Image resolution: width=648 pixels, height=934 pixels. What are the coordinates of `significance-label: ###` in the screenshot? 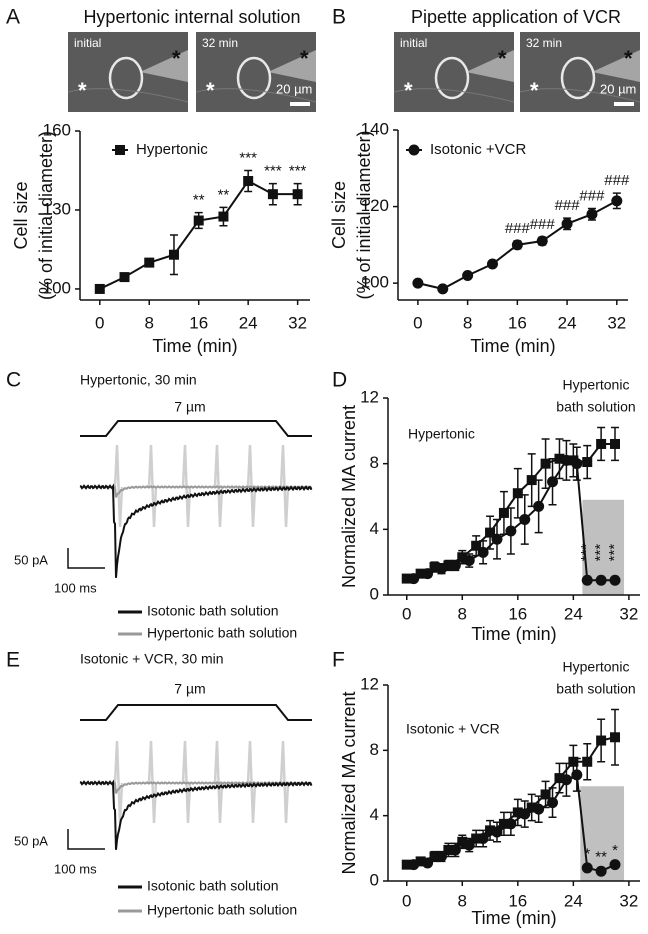 It's located at (543, 224).